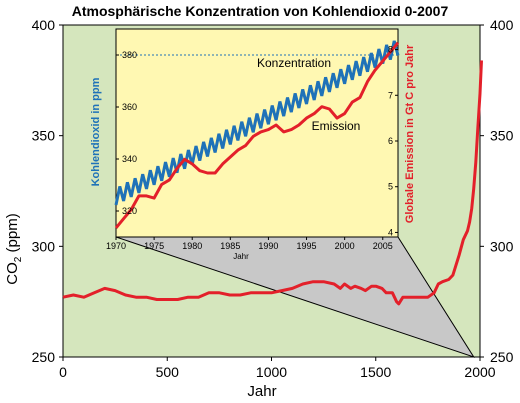  What do you see at coordinates (230, 246) in the screenshot?
I see `inset-x-tick-label: 1985` at bounding box center [230, 246].